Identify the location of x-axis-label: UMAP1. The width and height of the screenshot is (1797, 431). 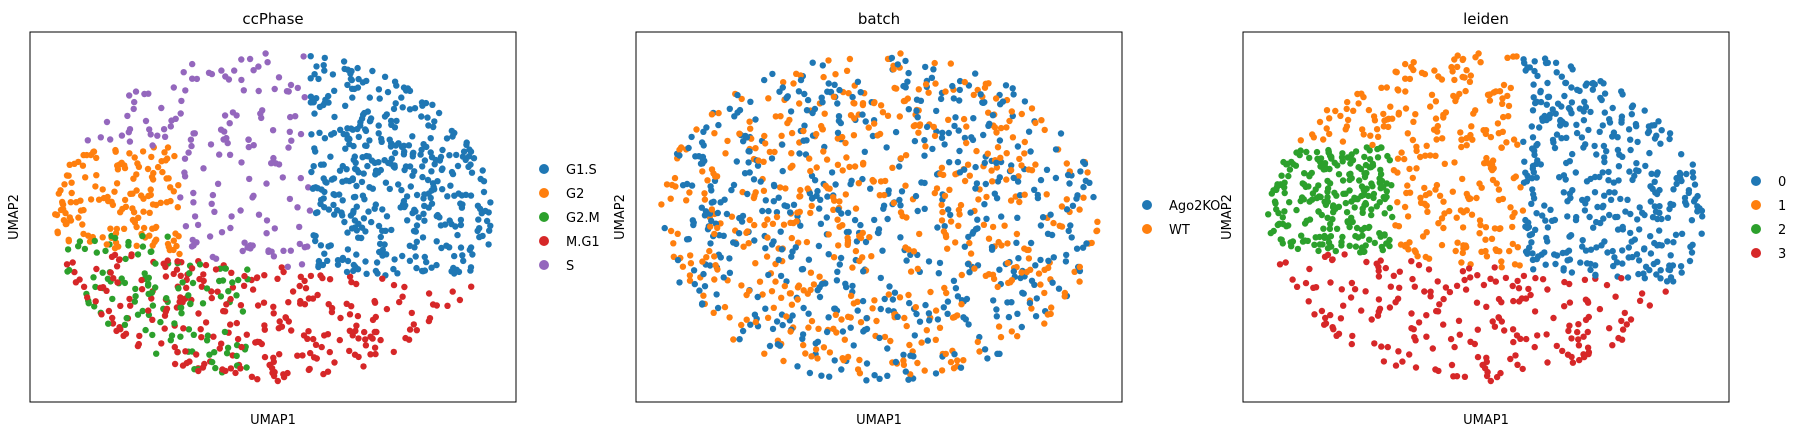
(879, 420).